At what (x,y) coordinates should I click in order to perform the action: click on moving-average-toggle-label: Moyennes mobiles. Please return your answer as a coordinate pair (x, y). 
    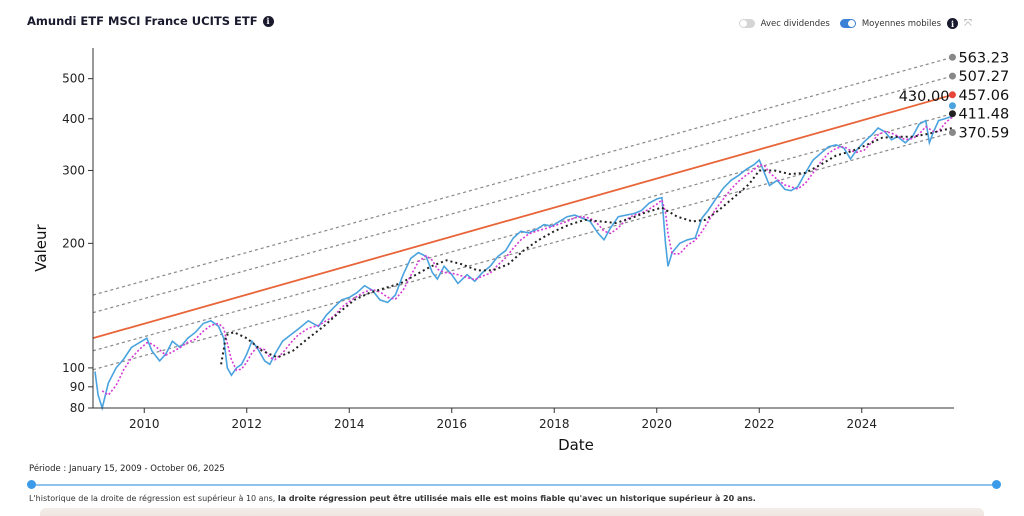
    Looking at the image, I should click on (901, 23).